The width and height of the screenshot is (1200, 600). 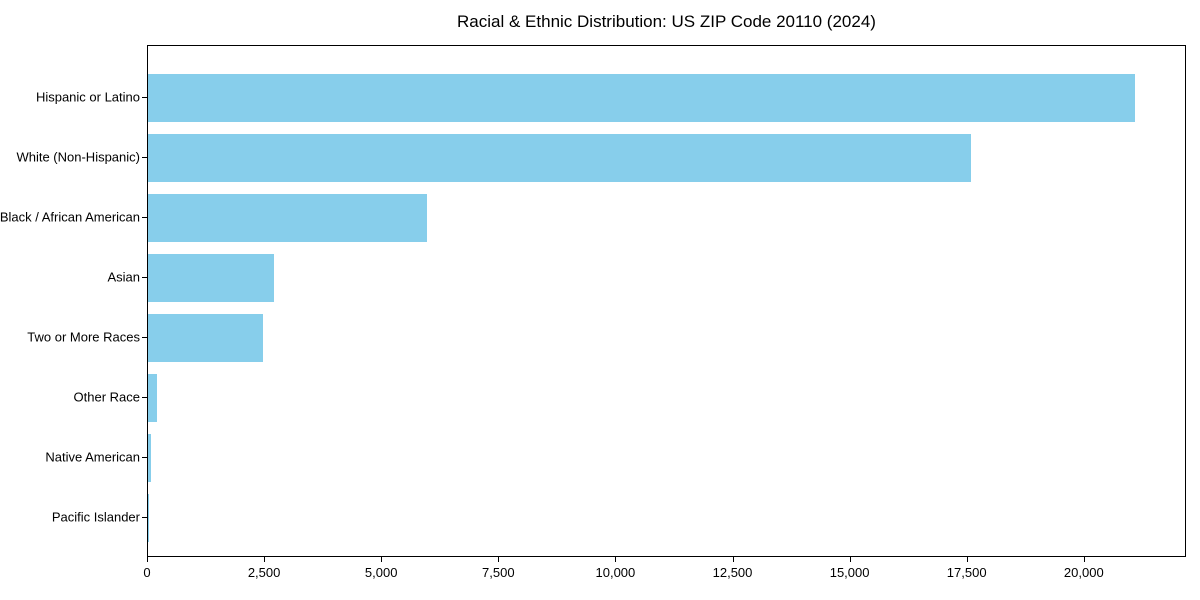 I want to click on y-tick-label: Asian, so click(x=123, y=277).